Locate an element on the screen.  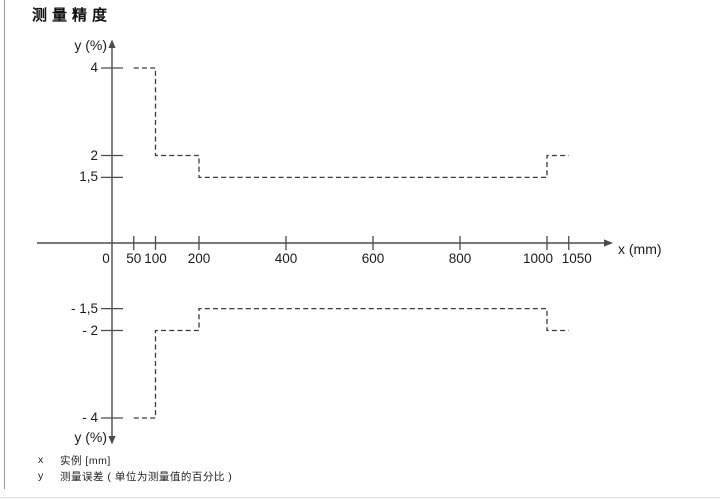
y-tick-label-- 2: - 2 is located at coordinates (90, 330).